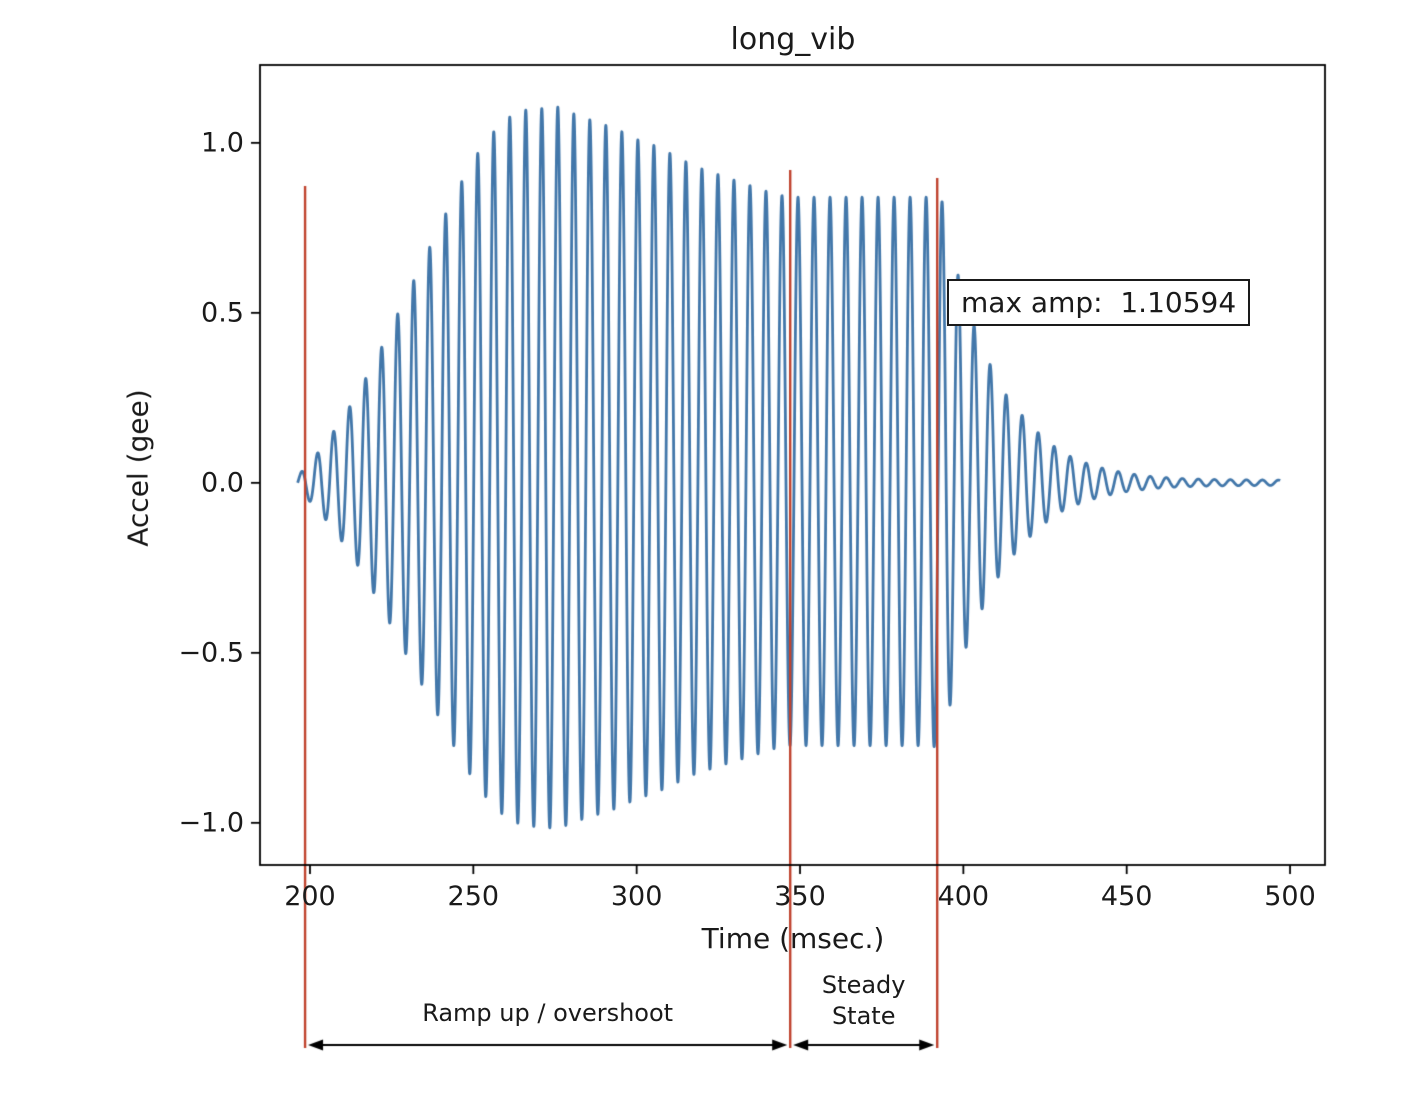 This screenshot has height=1100, width=1410. Describe the element at coordinates (793, 938) in the screenshot. I see `x-axis-label: Time (msec.)` at that location.